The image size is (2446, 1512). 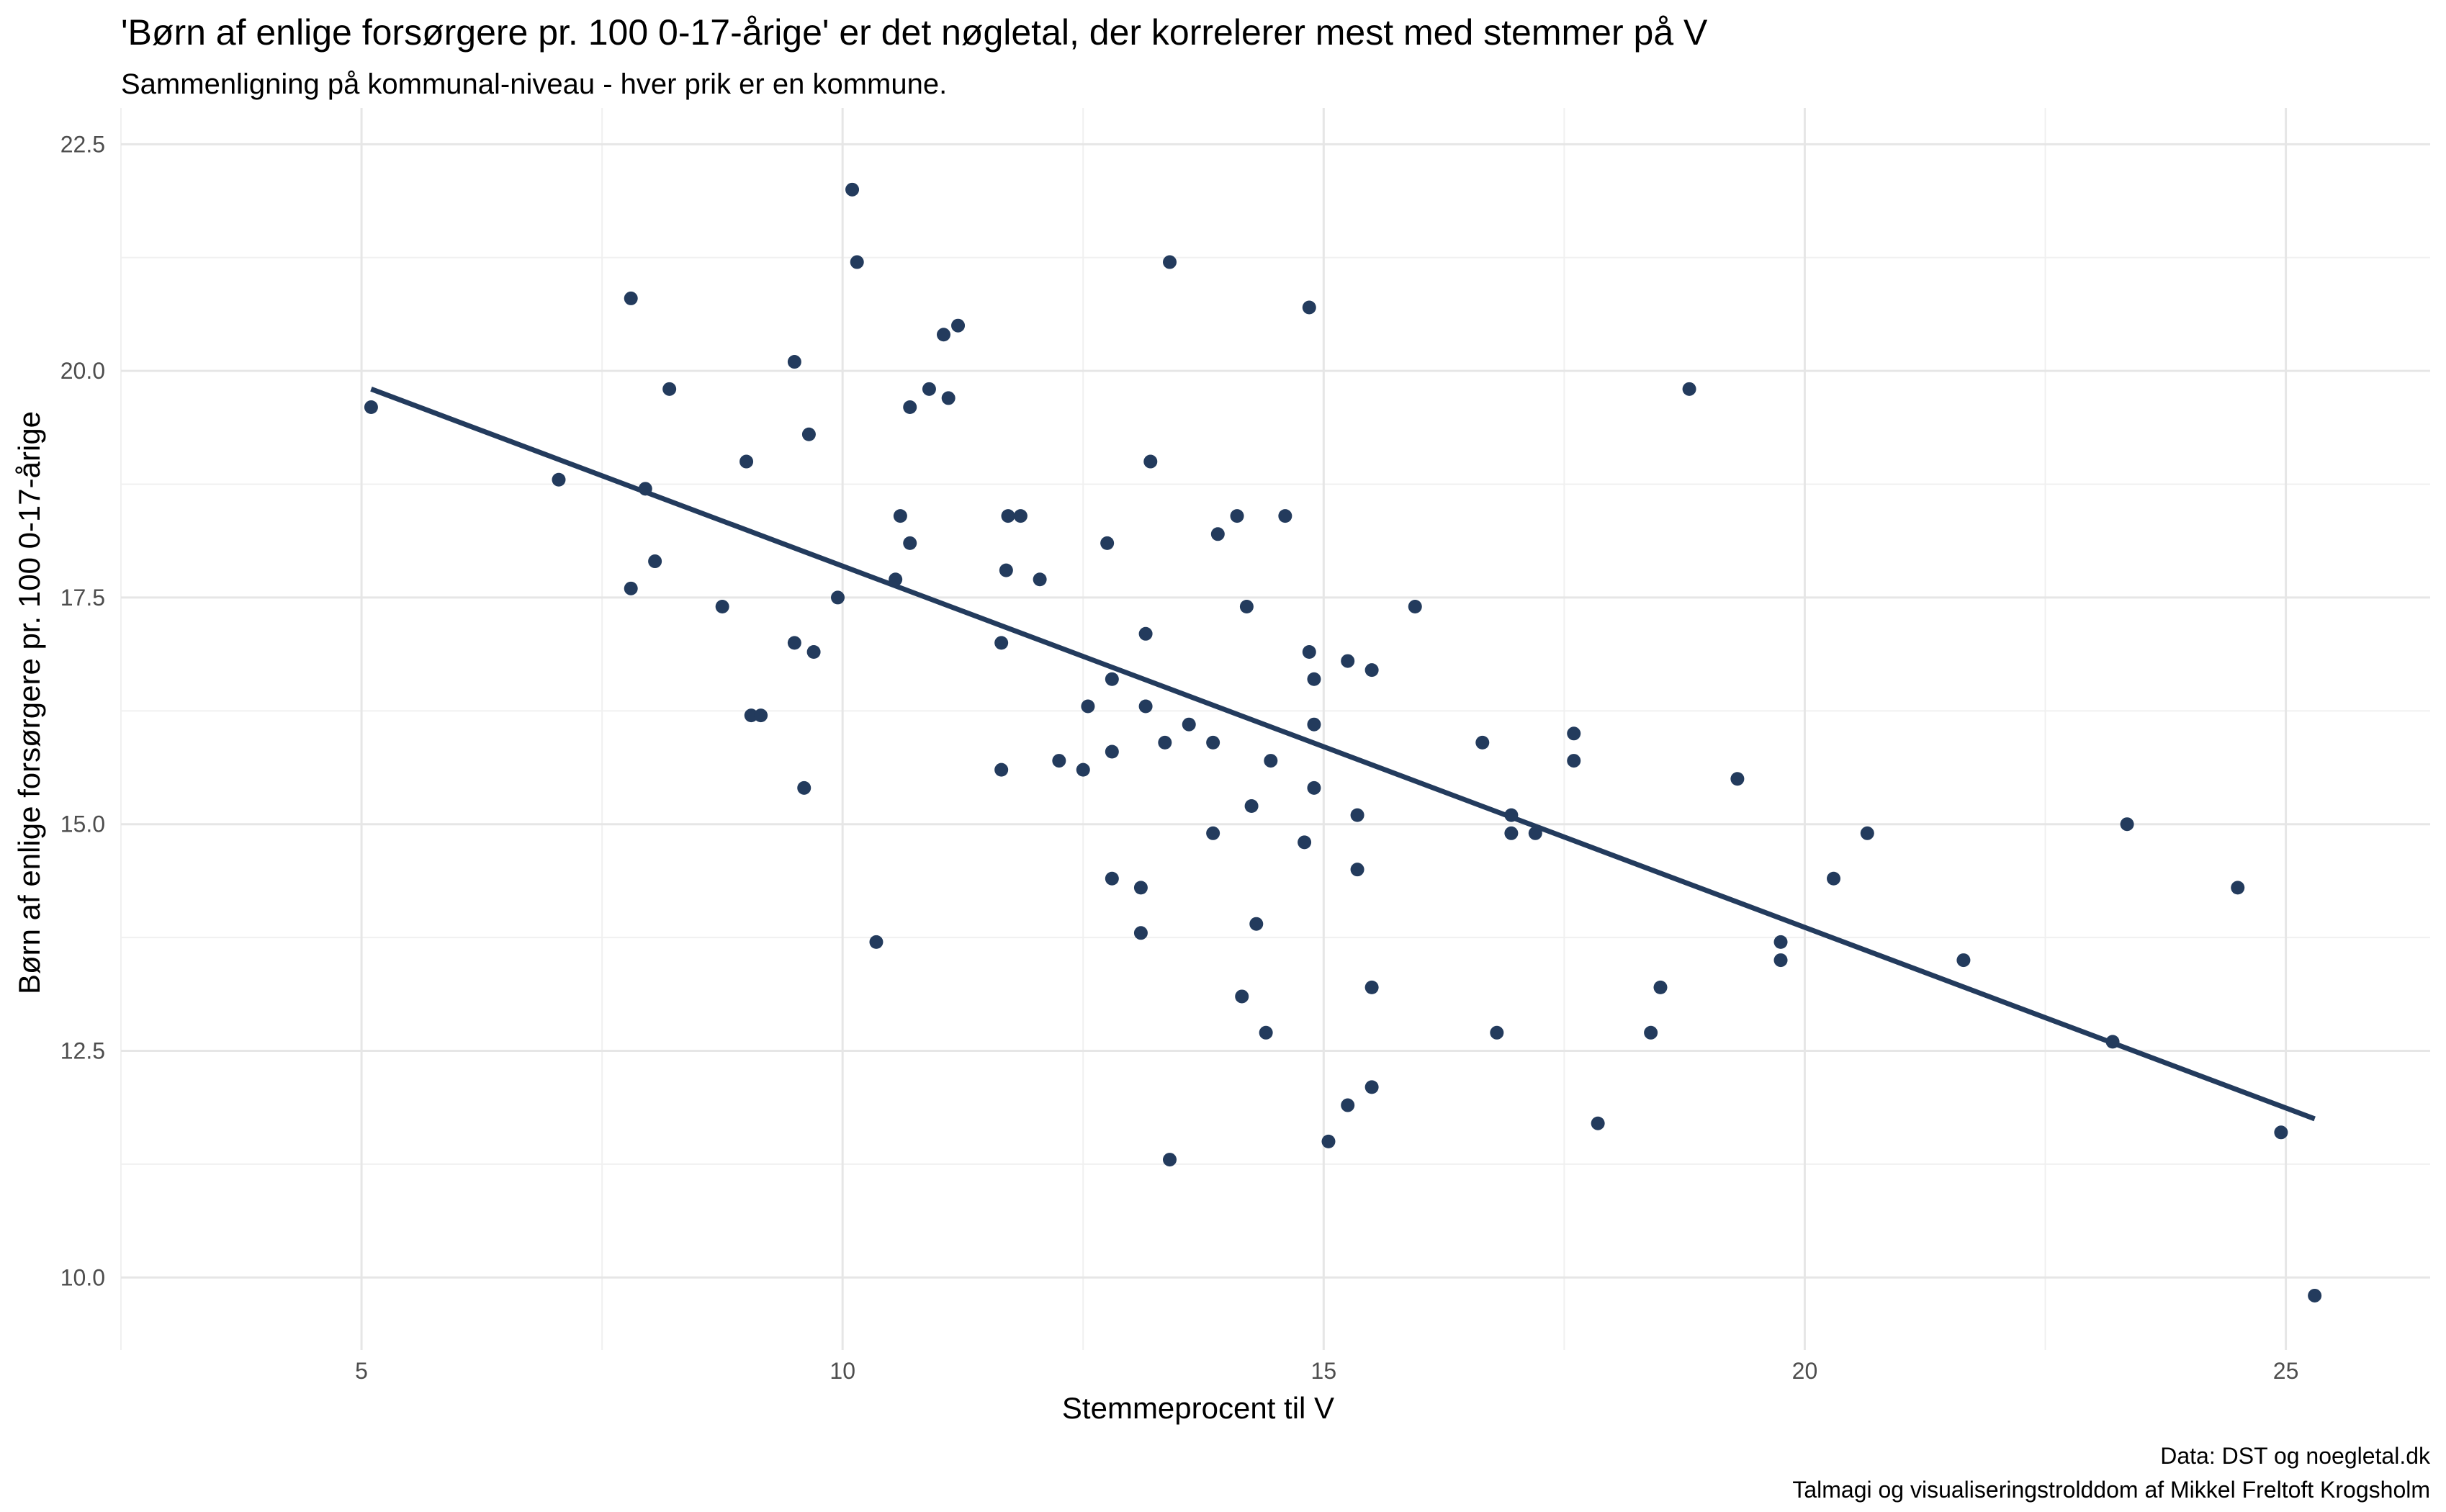 What do you see at coordinates (1805, 1371) in the screenshot?
I see `x-tick-label: 20` at bounding box center [1805, 1371].